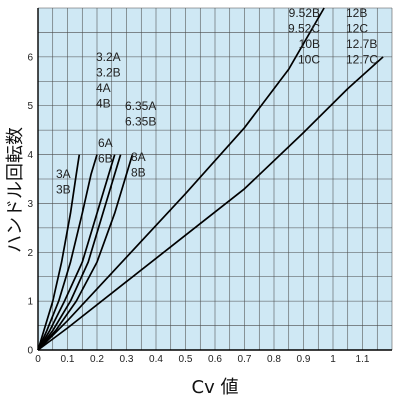 The image size is (400, 400). I want to click on series-label: 4B, so click(103, 104).